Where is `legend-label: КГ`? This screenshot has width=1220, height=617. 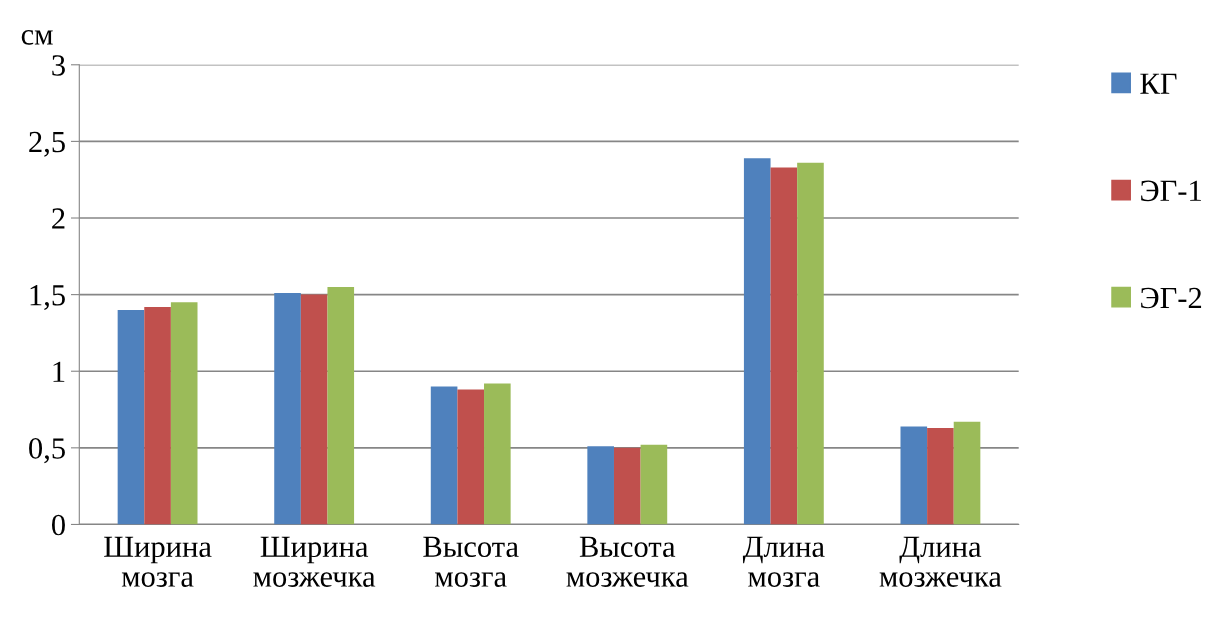 legend-label: КГ is located at coordinates (1158, 83).